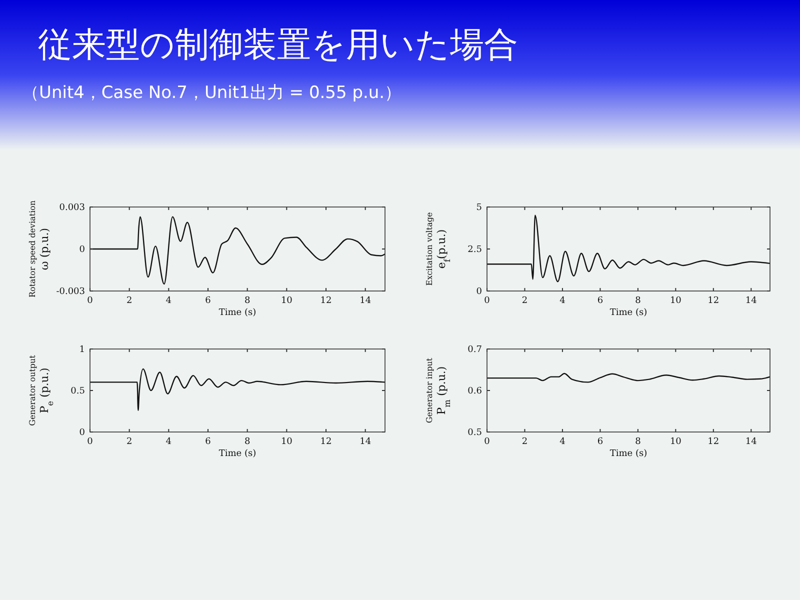 Image resolution: width=800 pixels, height=600 pixels. I want to click on y-tick-label: 0.6, so click(475, 391).